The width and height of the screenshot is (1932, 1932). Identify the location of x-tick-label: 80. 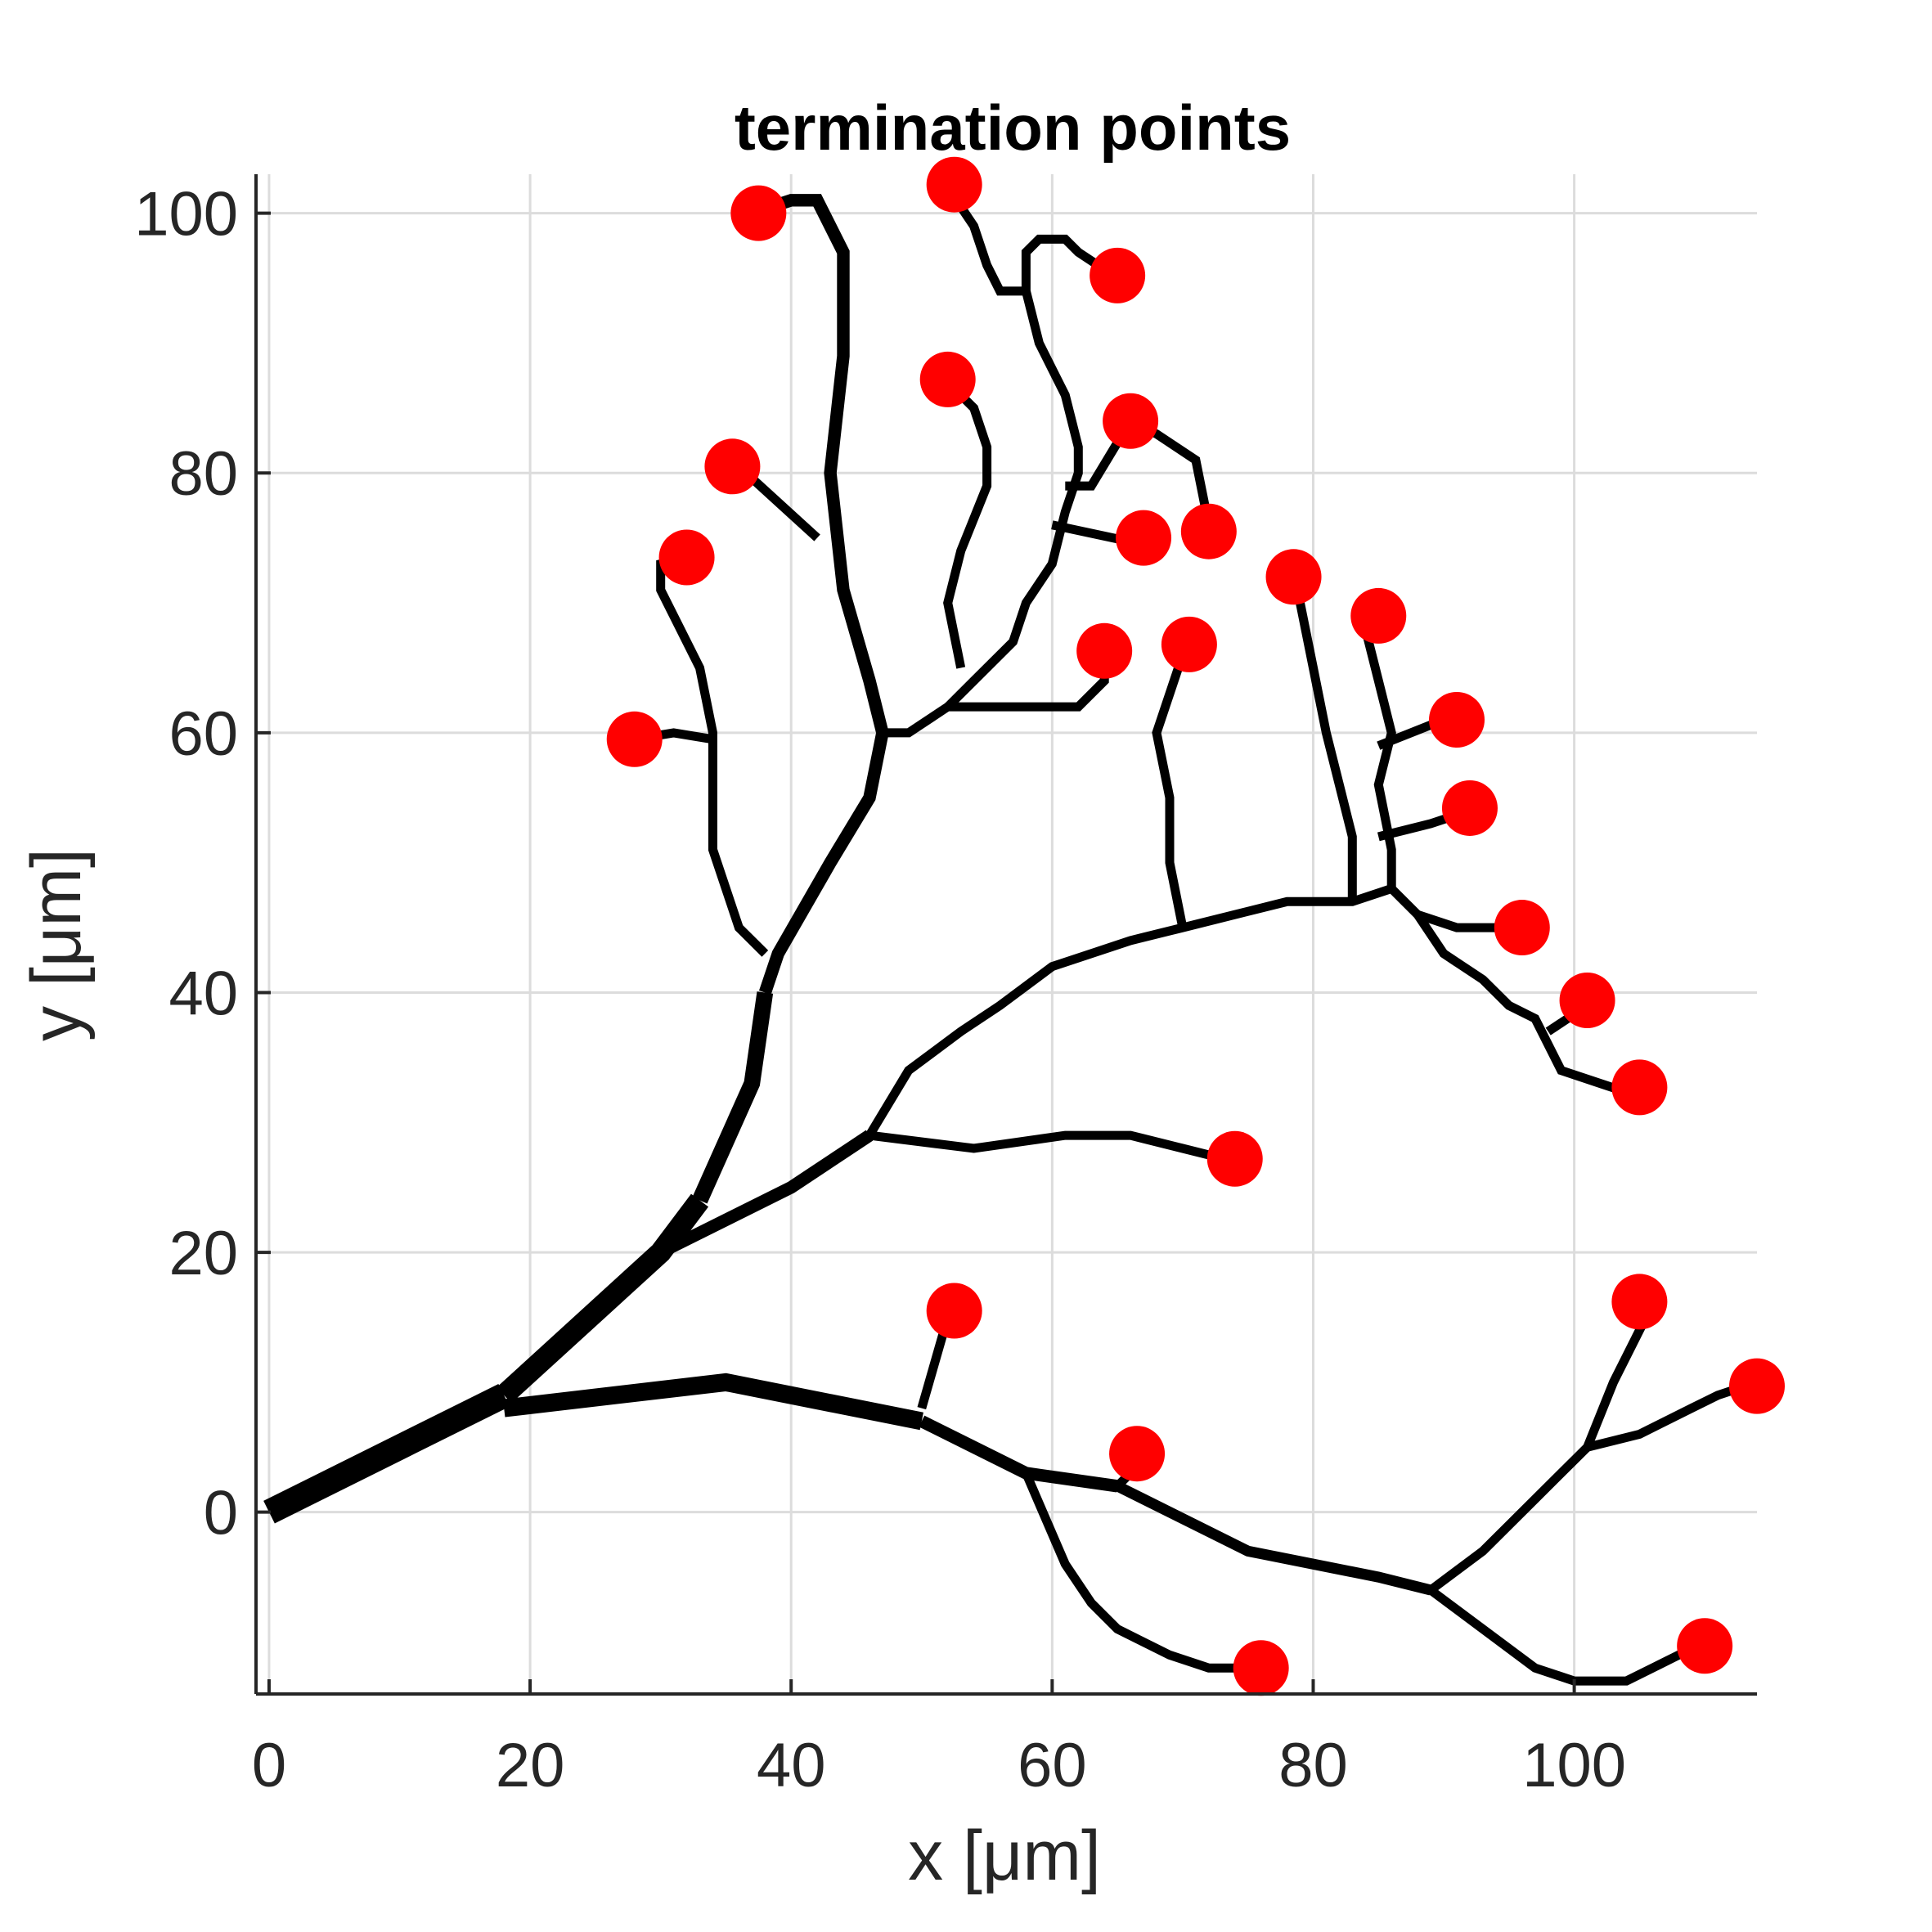
(1313, 1766).